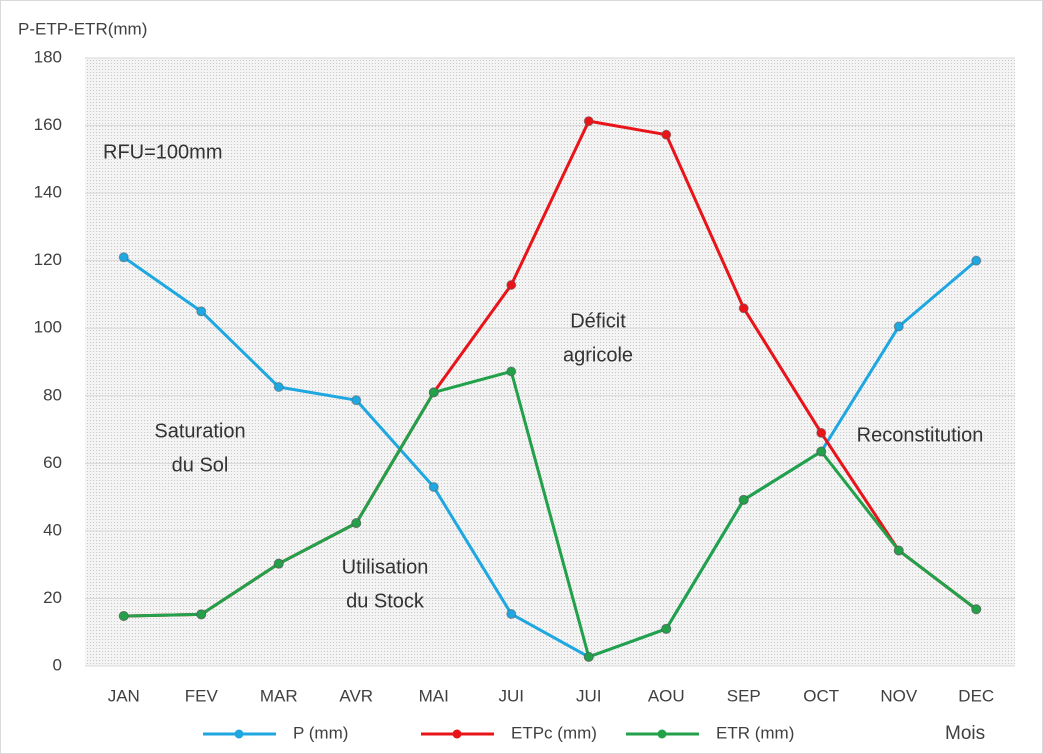 This screenshot has width=1043, height=754. I want to click on x-tick-label: OCT, so click(821, 695).